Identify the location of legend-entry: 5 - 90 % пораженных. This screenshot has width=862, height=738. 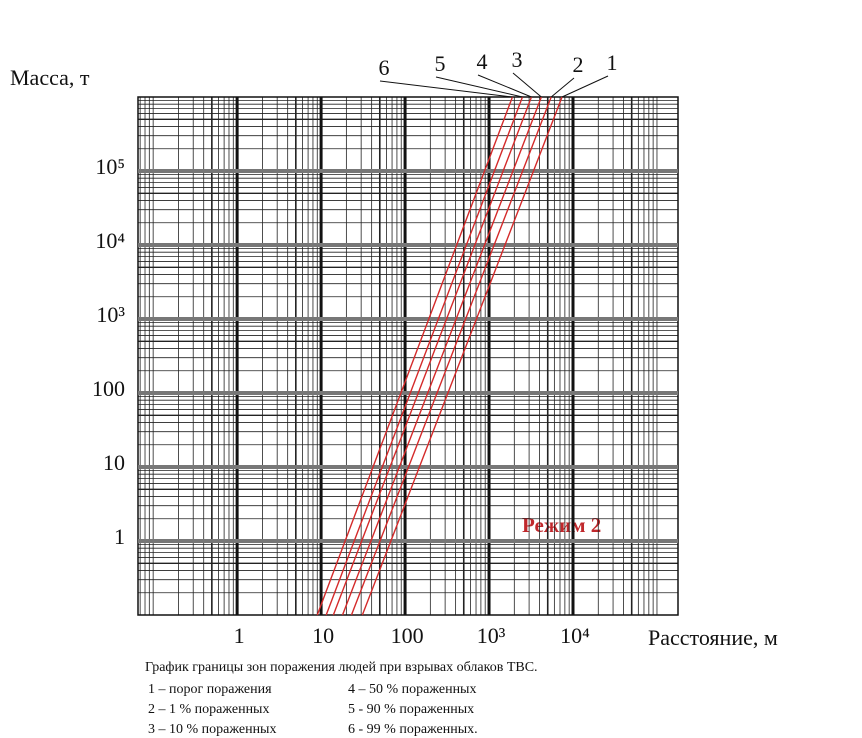
(411, 709).